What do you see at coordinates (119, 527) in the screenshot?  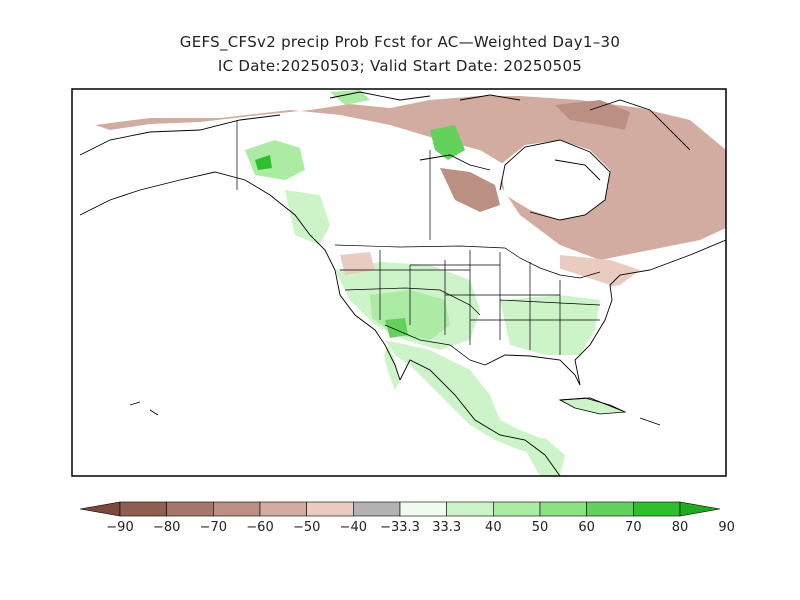 I see `colorbar-tick-label: −90` at bounding box center [119, 527].